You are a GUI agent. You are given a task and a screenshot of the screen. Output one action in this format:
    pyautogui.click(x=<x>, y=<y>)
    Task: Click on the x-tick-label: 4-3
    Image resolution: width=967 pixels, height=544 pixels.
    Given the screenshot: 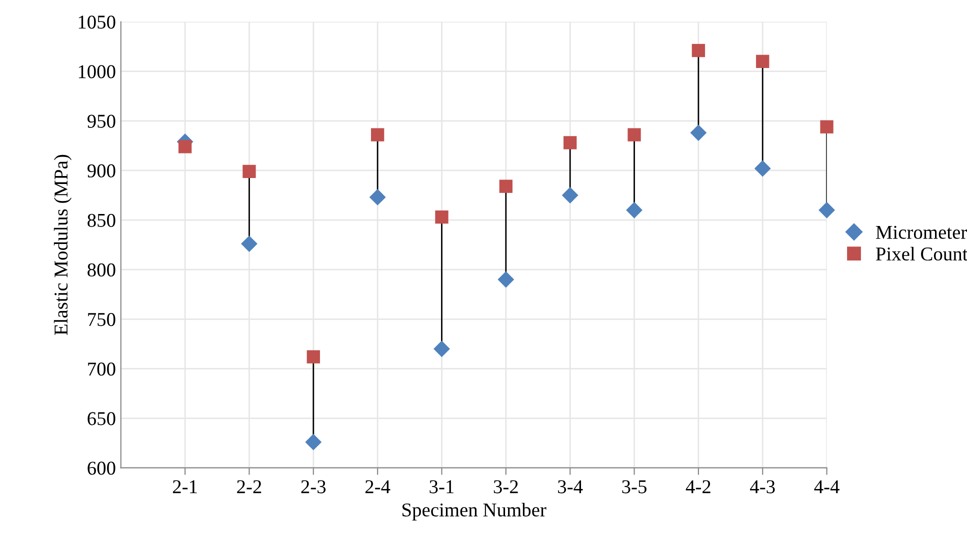 What is the action you would take?
    pyautogui.click(x=762, y=487)
    